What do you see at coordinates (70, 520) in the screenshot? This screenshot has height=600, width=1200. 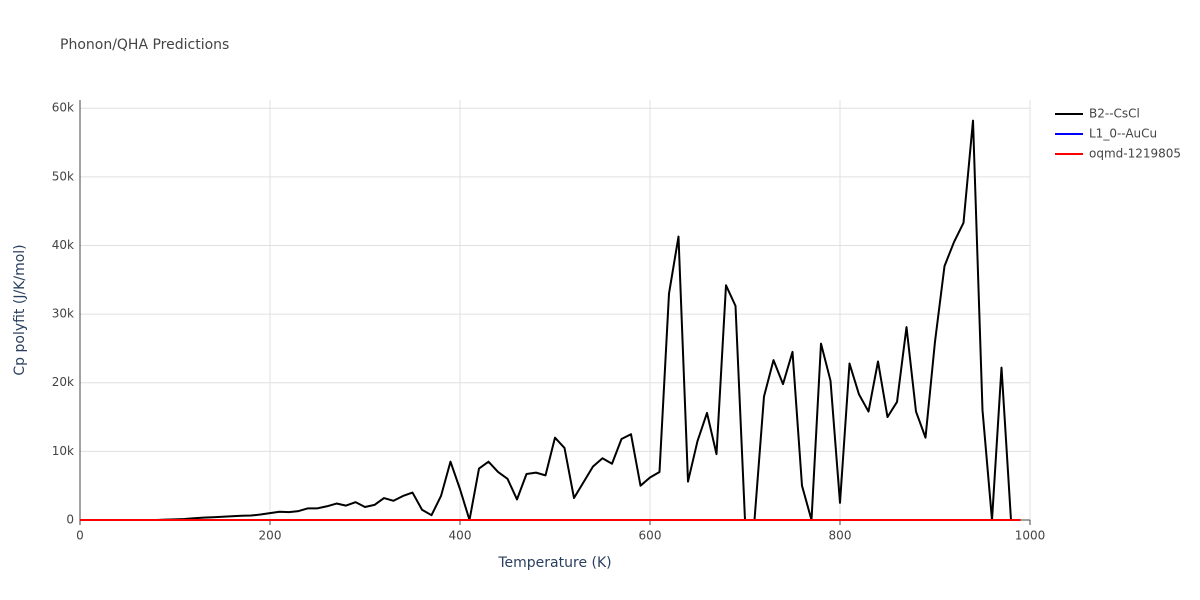 I see `y-tick-label: 0` at bounding box center [70, 520].